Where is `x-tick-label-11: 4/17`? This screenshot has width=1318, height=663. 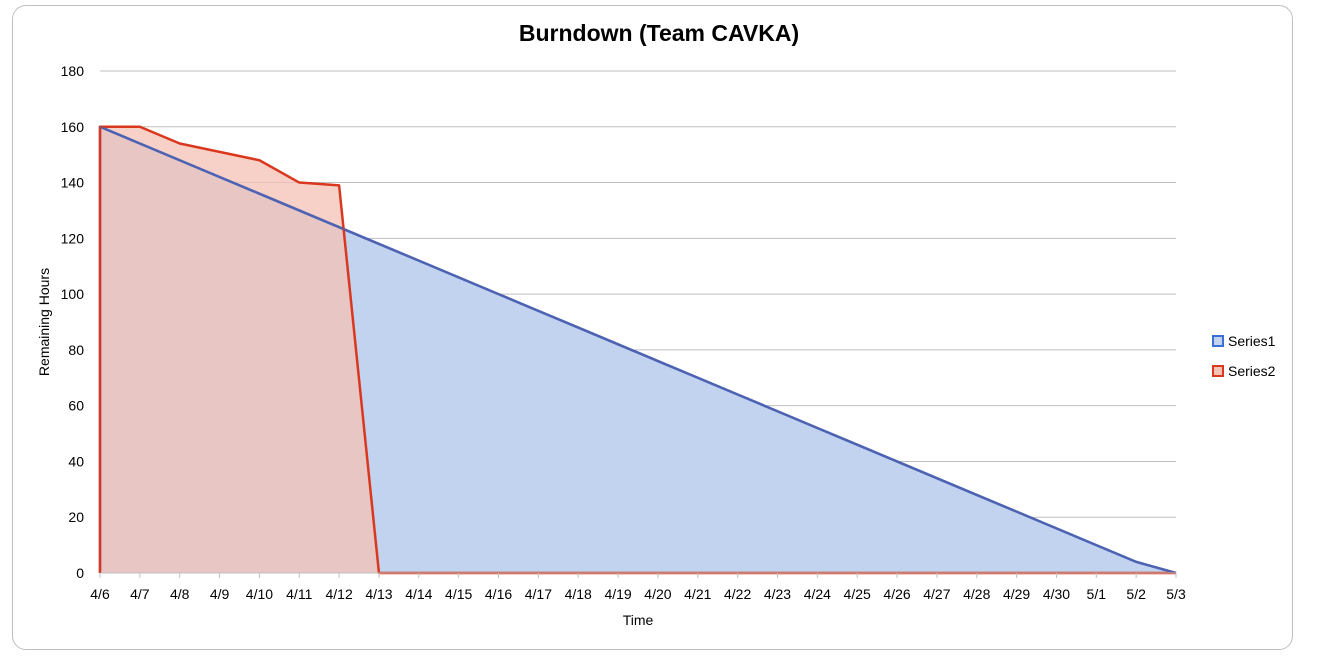
x-tick-label-11: 4/17 is located at coordinates (538, 594).